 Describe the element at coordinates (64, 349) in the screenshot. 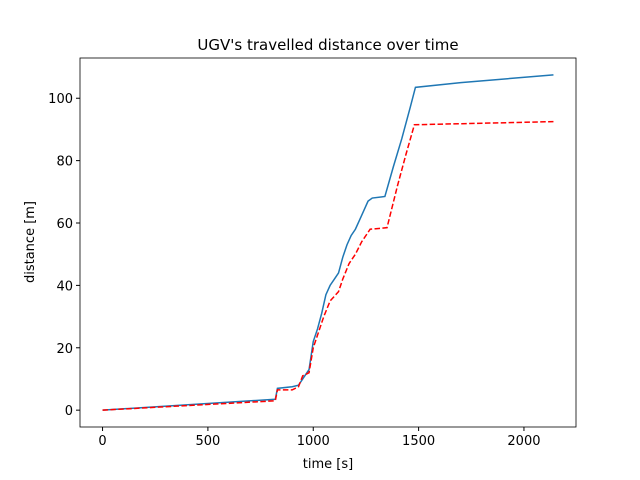

I see `y-tick-label: 20` at that location.